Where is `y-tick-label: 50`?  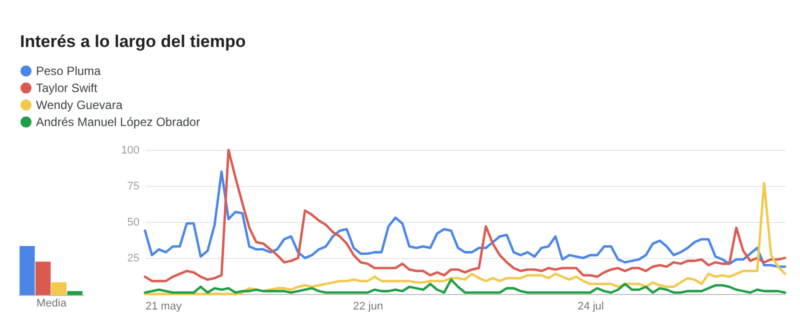 y-tick-label: 50 is located at coordinates (133, 222).